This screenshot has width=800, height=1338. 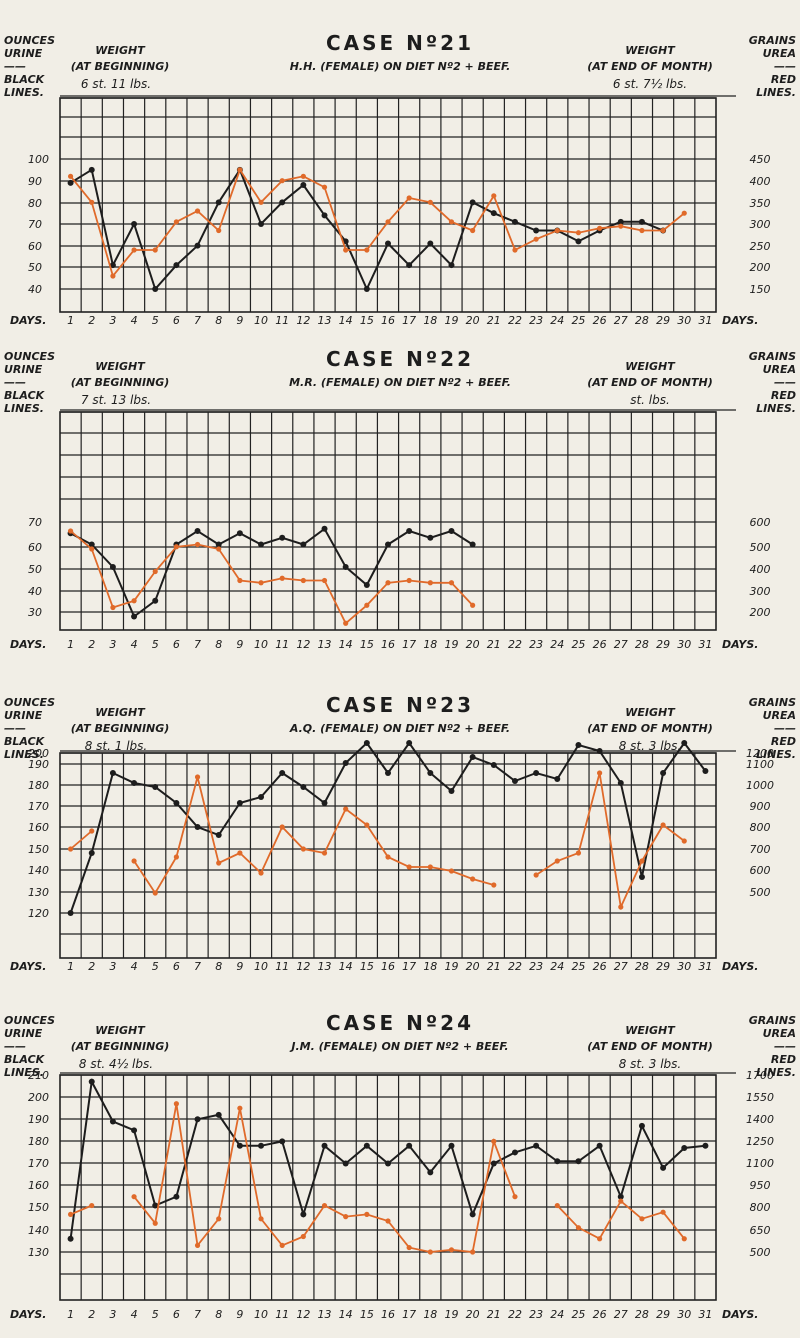 What do you see at coordinates (760, 785) in the screenshot?
I see `right-tick-label: 1000` at bounding box center [760, 785].